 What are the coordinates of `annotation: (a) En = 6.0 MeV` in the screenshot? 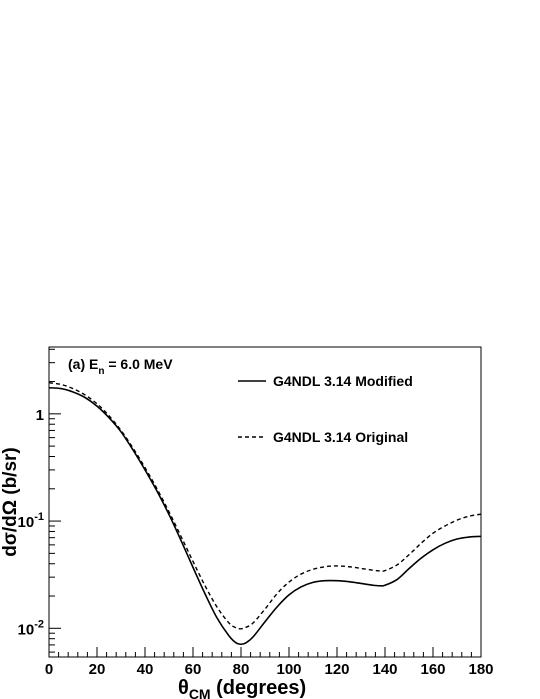 It's located at (120, 366).